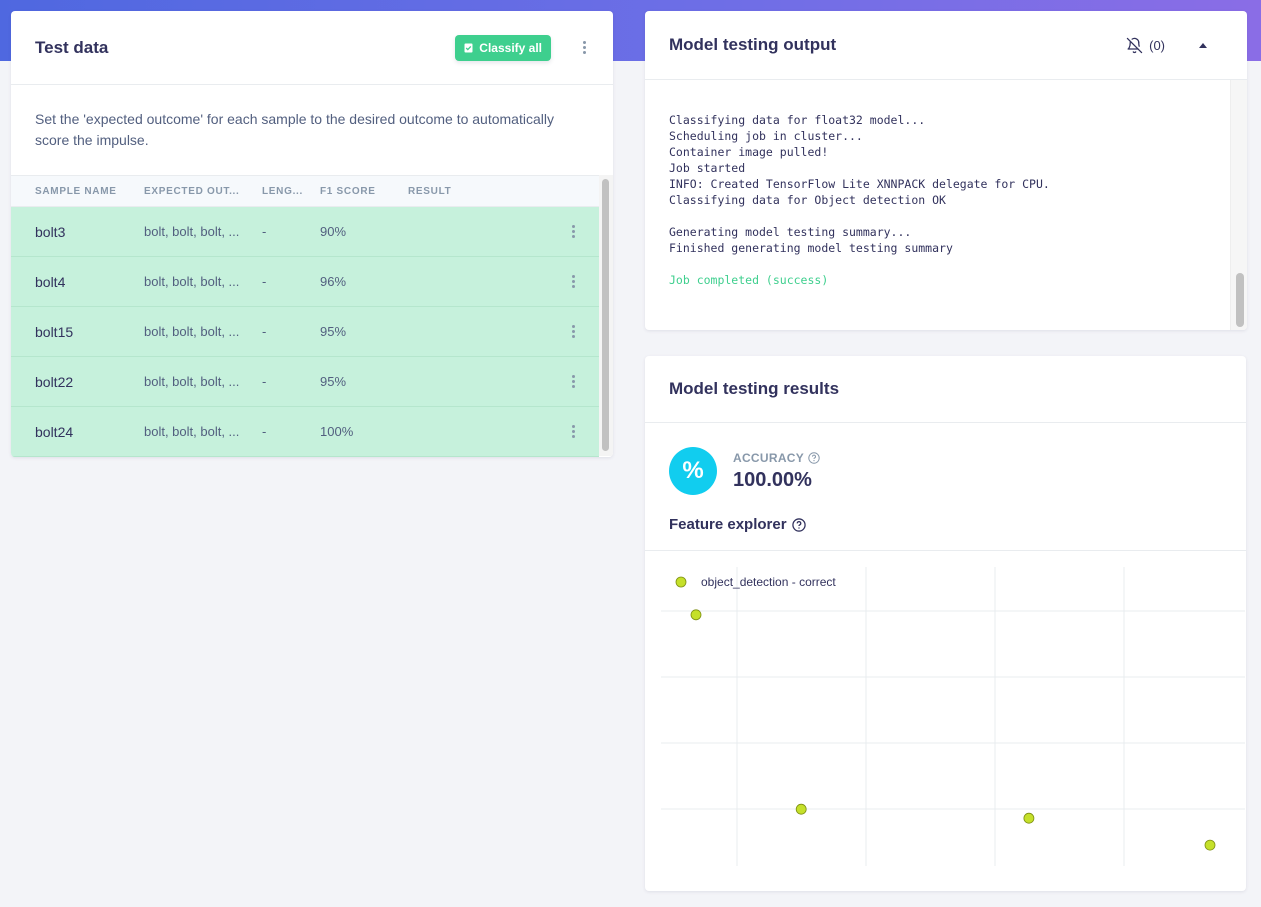 This screenshot has height=907, width=1261. What do you see at coordinates (50, 281) in the screenshot?
I see `sample-name: bolt4` at bounding box center [50, 281].